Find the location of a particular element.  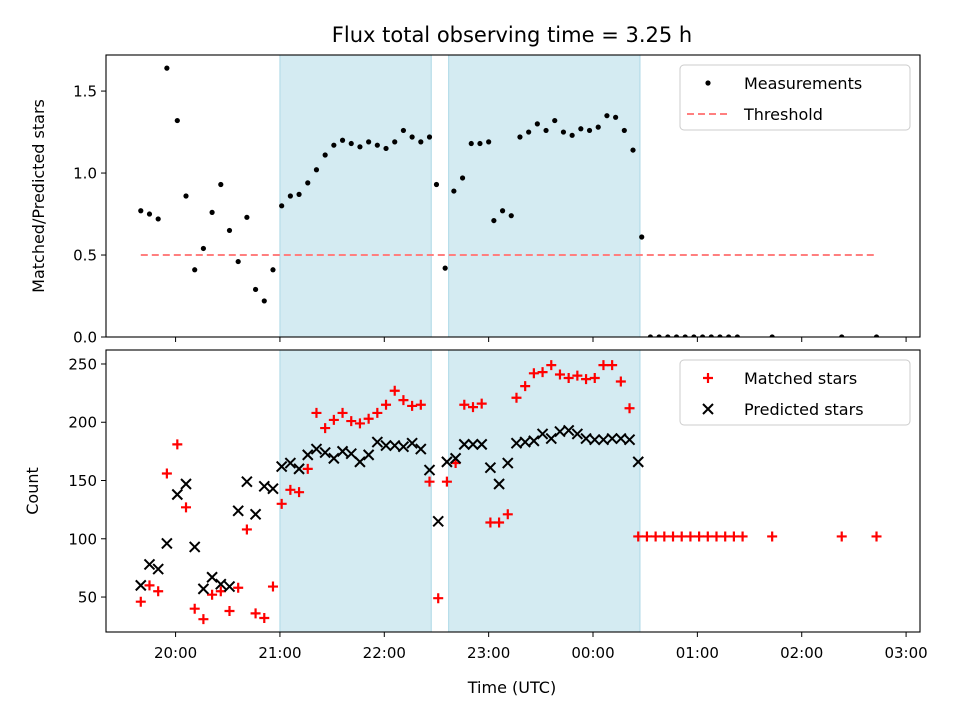

x-tick-label-2: 22:00 is located at coordinates (384, 653).